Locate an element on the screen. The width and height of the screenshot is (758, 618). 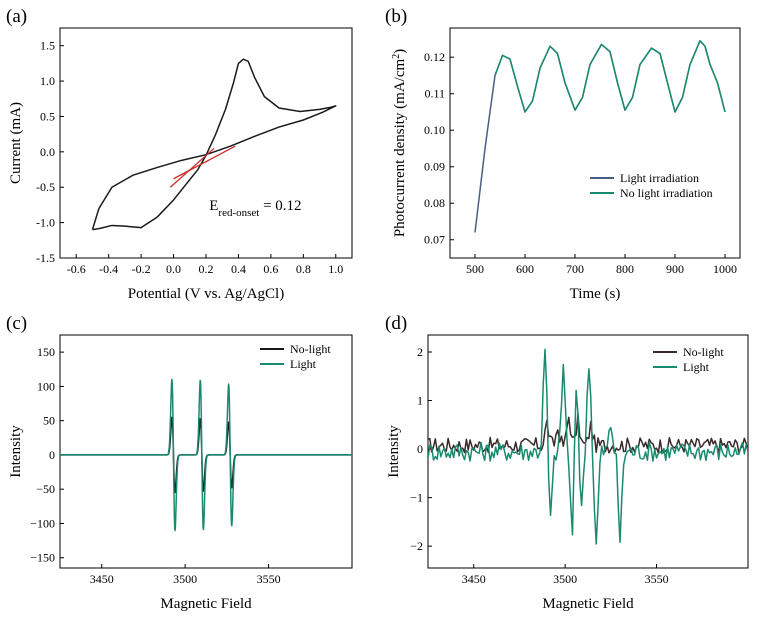
y-tick-label: 0.07 is located at coordinates (434, 240).